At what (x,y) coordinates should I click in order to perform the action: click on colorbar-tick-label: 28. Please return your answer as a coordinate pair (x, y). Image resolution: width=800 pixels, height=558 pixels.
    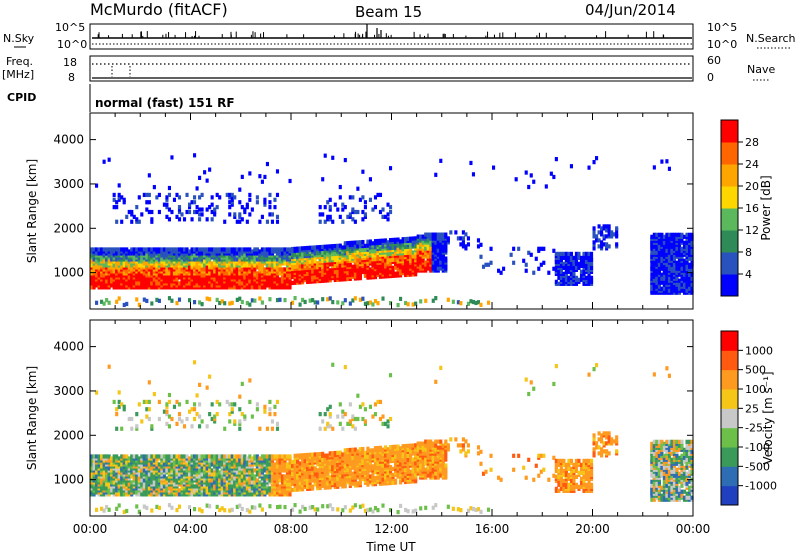
    Looking at the image, I should click on (752, 142).